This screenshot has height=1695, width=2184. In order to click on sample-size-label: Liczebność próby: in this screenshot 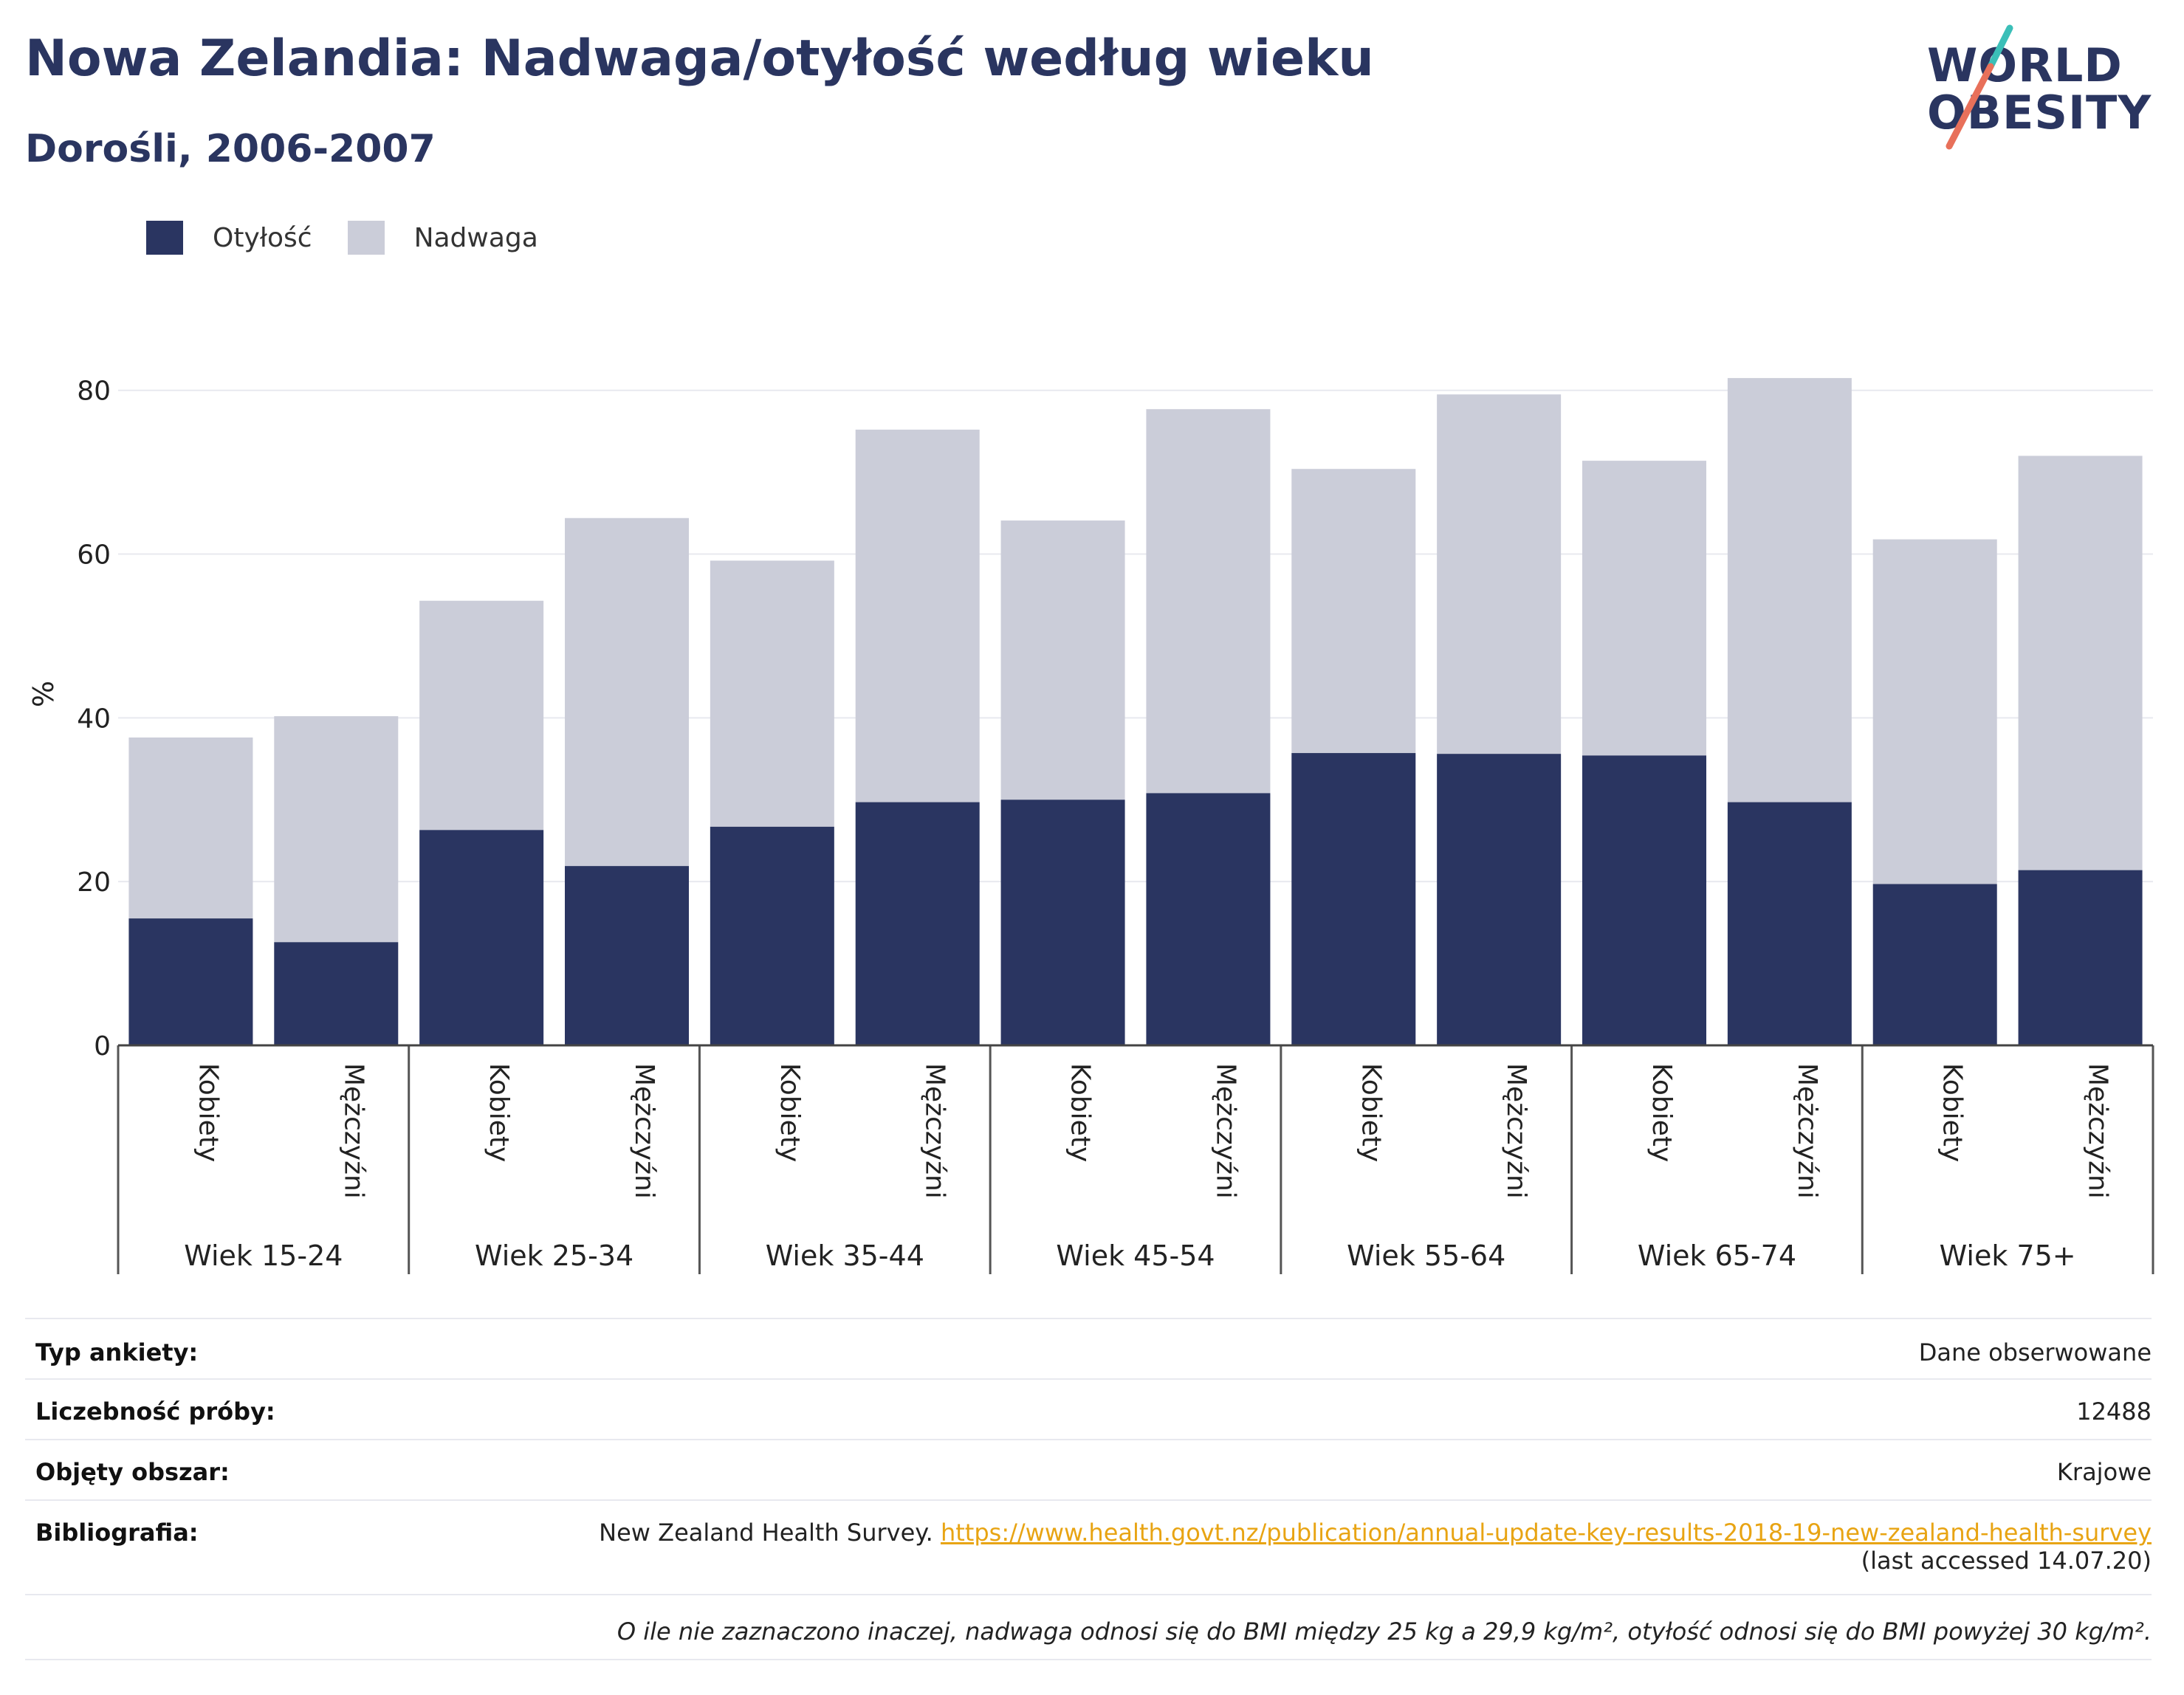, I will do `click(155, 1411)`.